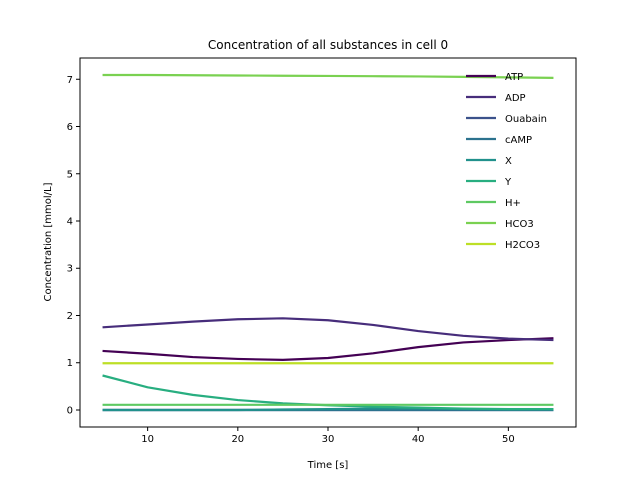 Image resolution: width=640 pixels, height=480 pixels. I want to click on legend-label-ouabain: Ouabain, so click(526, 119).